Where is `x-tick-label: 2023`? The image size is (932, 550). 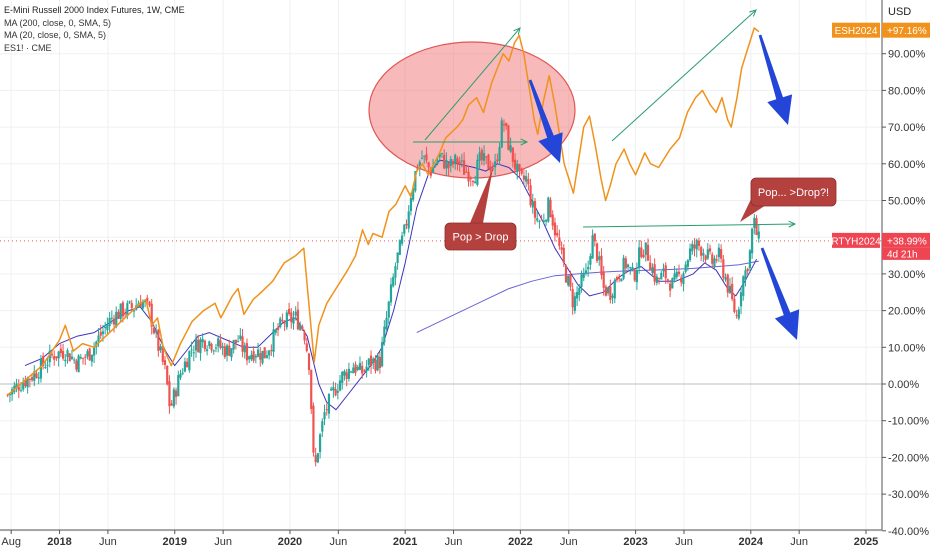
x-tick-label: 2023 is located at coordinates (635, 542).